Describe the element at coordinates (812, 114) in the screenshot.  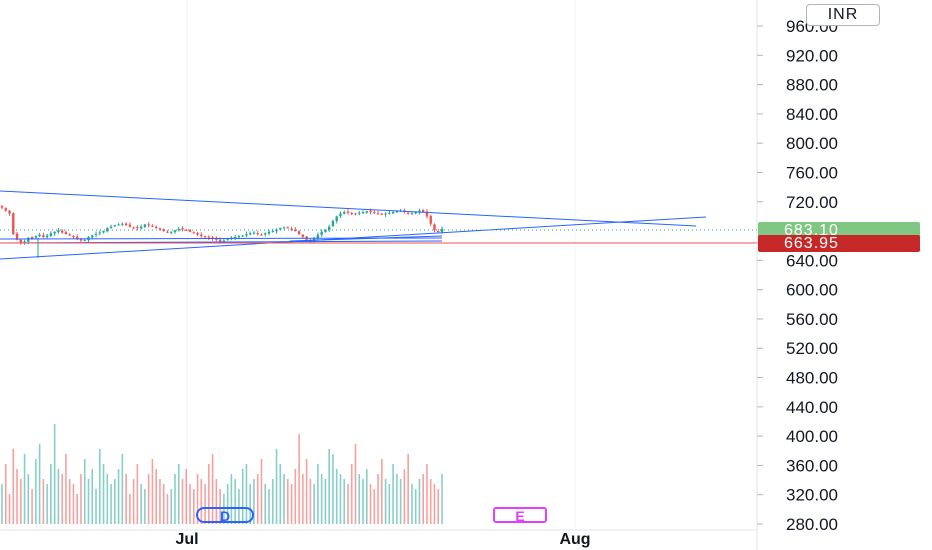
I see `y-tick-label: 840.00` at that location.